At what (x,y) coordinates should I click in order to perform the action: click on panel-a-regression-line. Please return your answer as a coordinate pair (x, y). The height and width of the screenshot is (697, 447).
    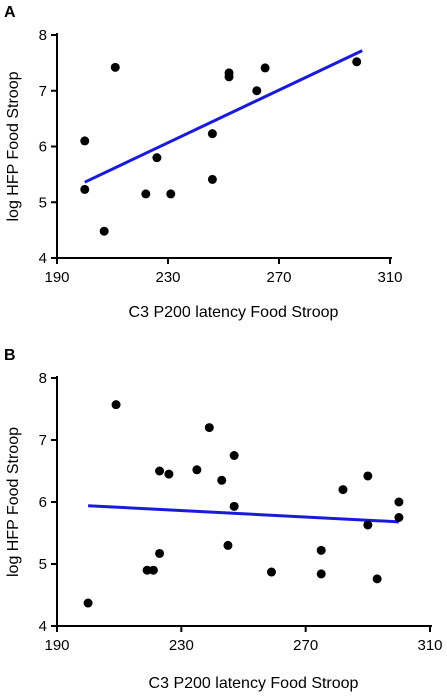
    Looking at the image, I should click on (223, 116).